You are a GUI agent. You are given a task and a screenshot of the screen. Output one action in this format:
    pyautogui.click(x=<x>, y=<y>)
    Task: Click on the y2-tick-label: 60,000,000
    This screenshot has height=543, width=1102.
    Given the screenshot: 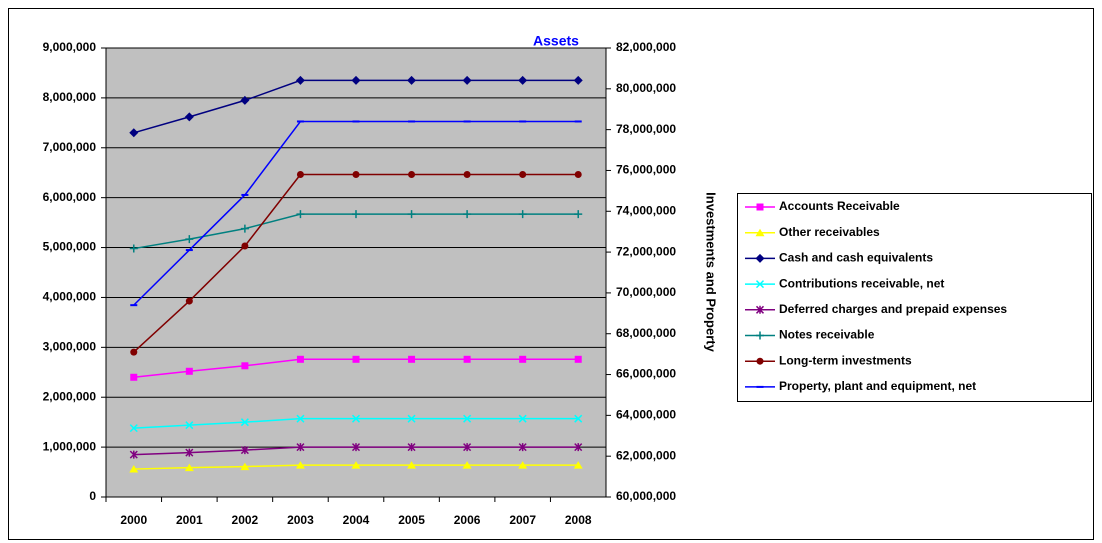 What is the action you would take?
    pyautogui.click(x=646, y=496)
    